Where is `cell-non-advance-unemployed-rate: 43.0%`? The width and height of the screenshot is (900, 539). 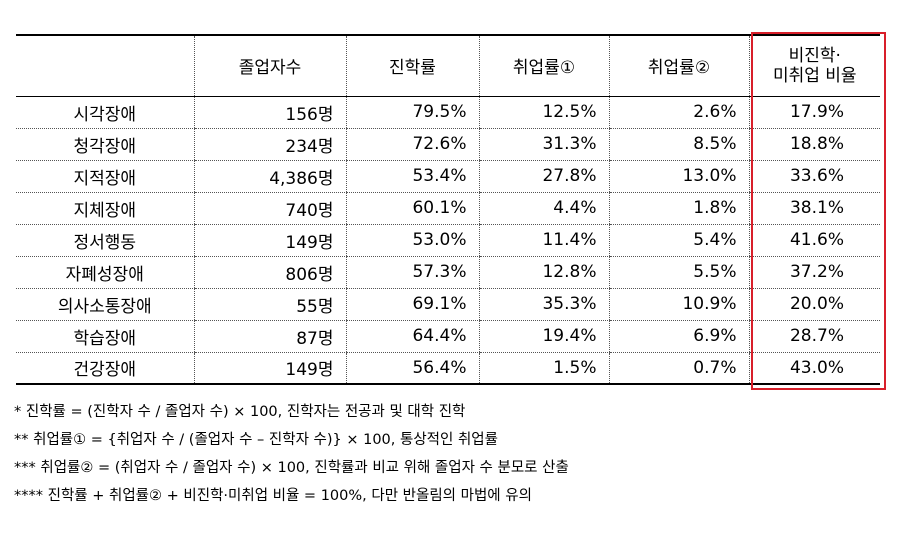
cell-non-advance-unemployed-rate: 43.0% is located at coordinates (814, 368).